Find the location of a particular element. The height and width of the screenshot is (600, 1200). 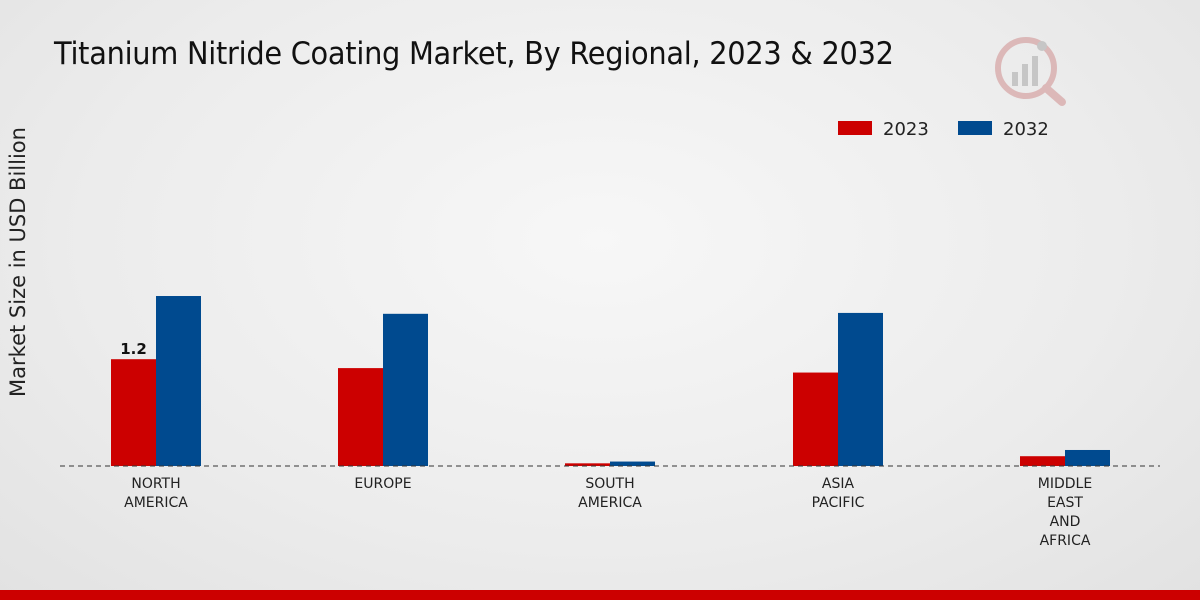

x-tick-label-2: SOUTH AMERICA is located at coordinates (610, 493).